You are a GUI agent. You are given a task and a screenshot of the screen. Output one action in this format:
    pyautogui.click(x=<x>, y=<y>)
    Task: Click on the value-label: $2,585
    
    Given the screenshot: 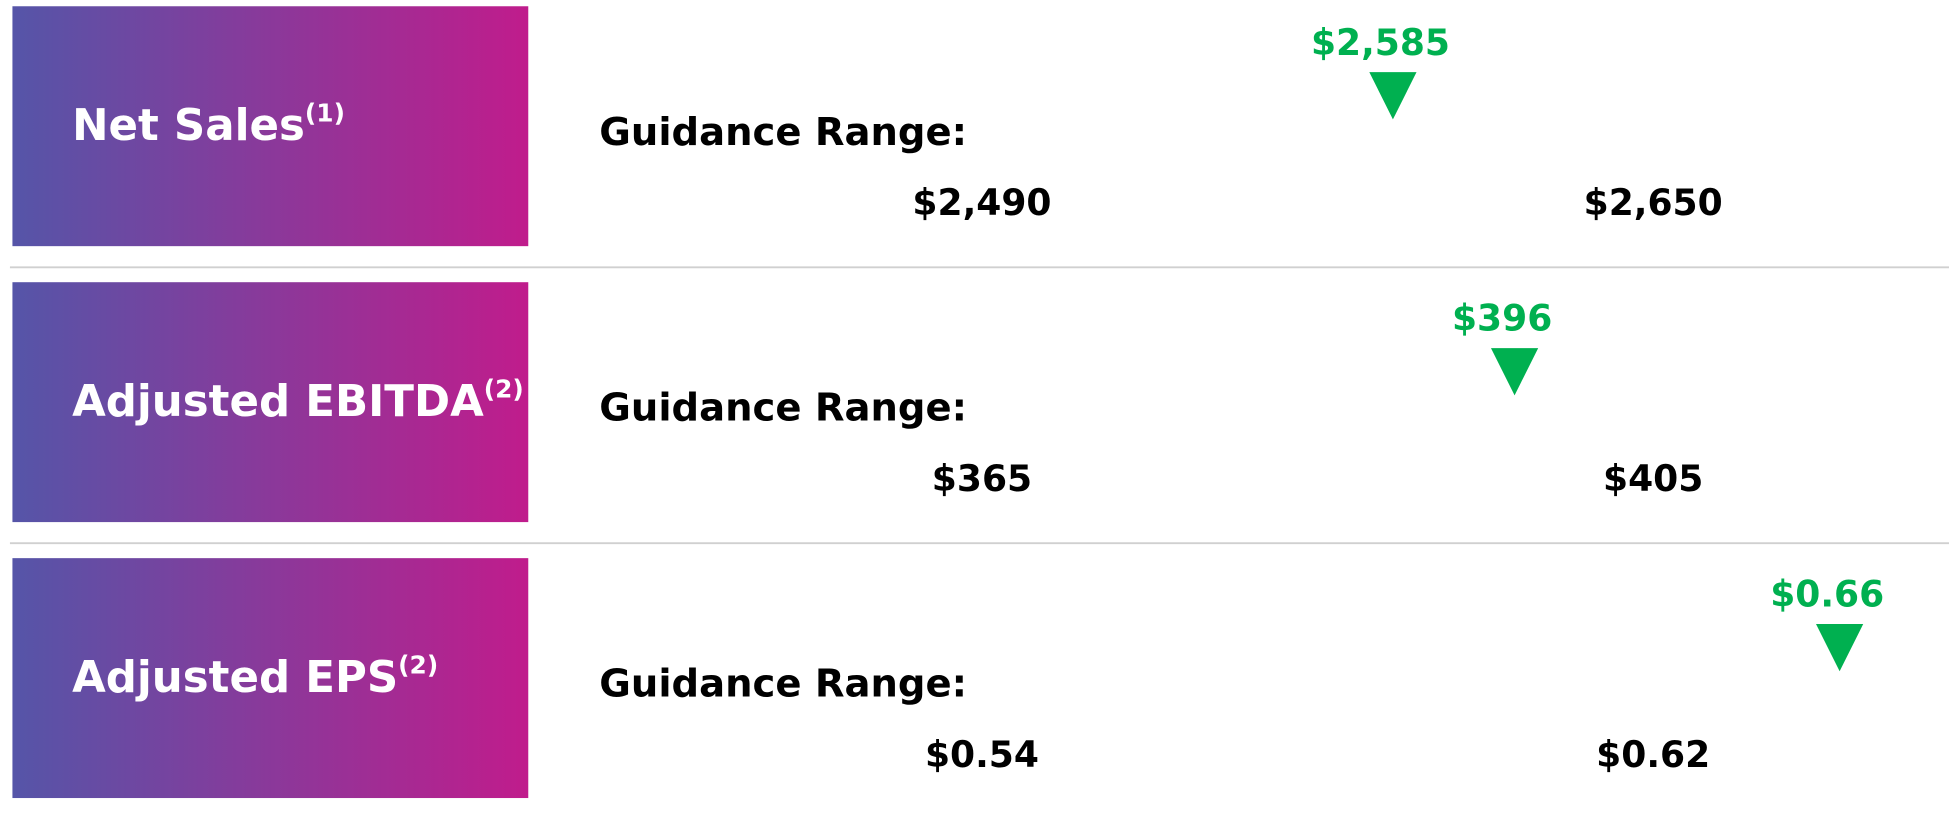 What is the action you would take?
    pyautogui.click(x=1380, y=43)
    